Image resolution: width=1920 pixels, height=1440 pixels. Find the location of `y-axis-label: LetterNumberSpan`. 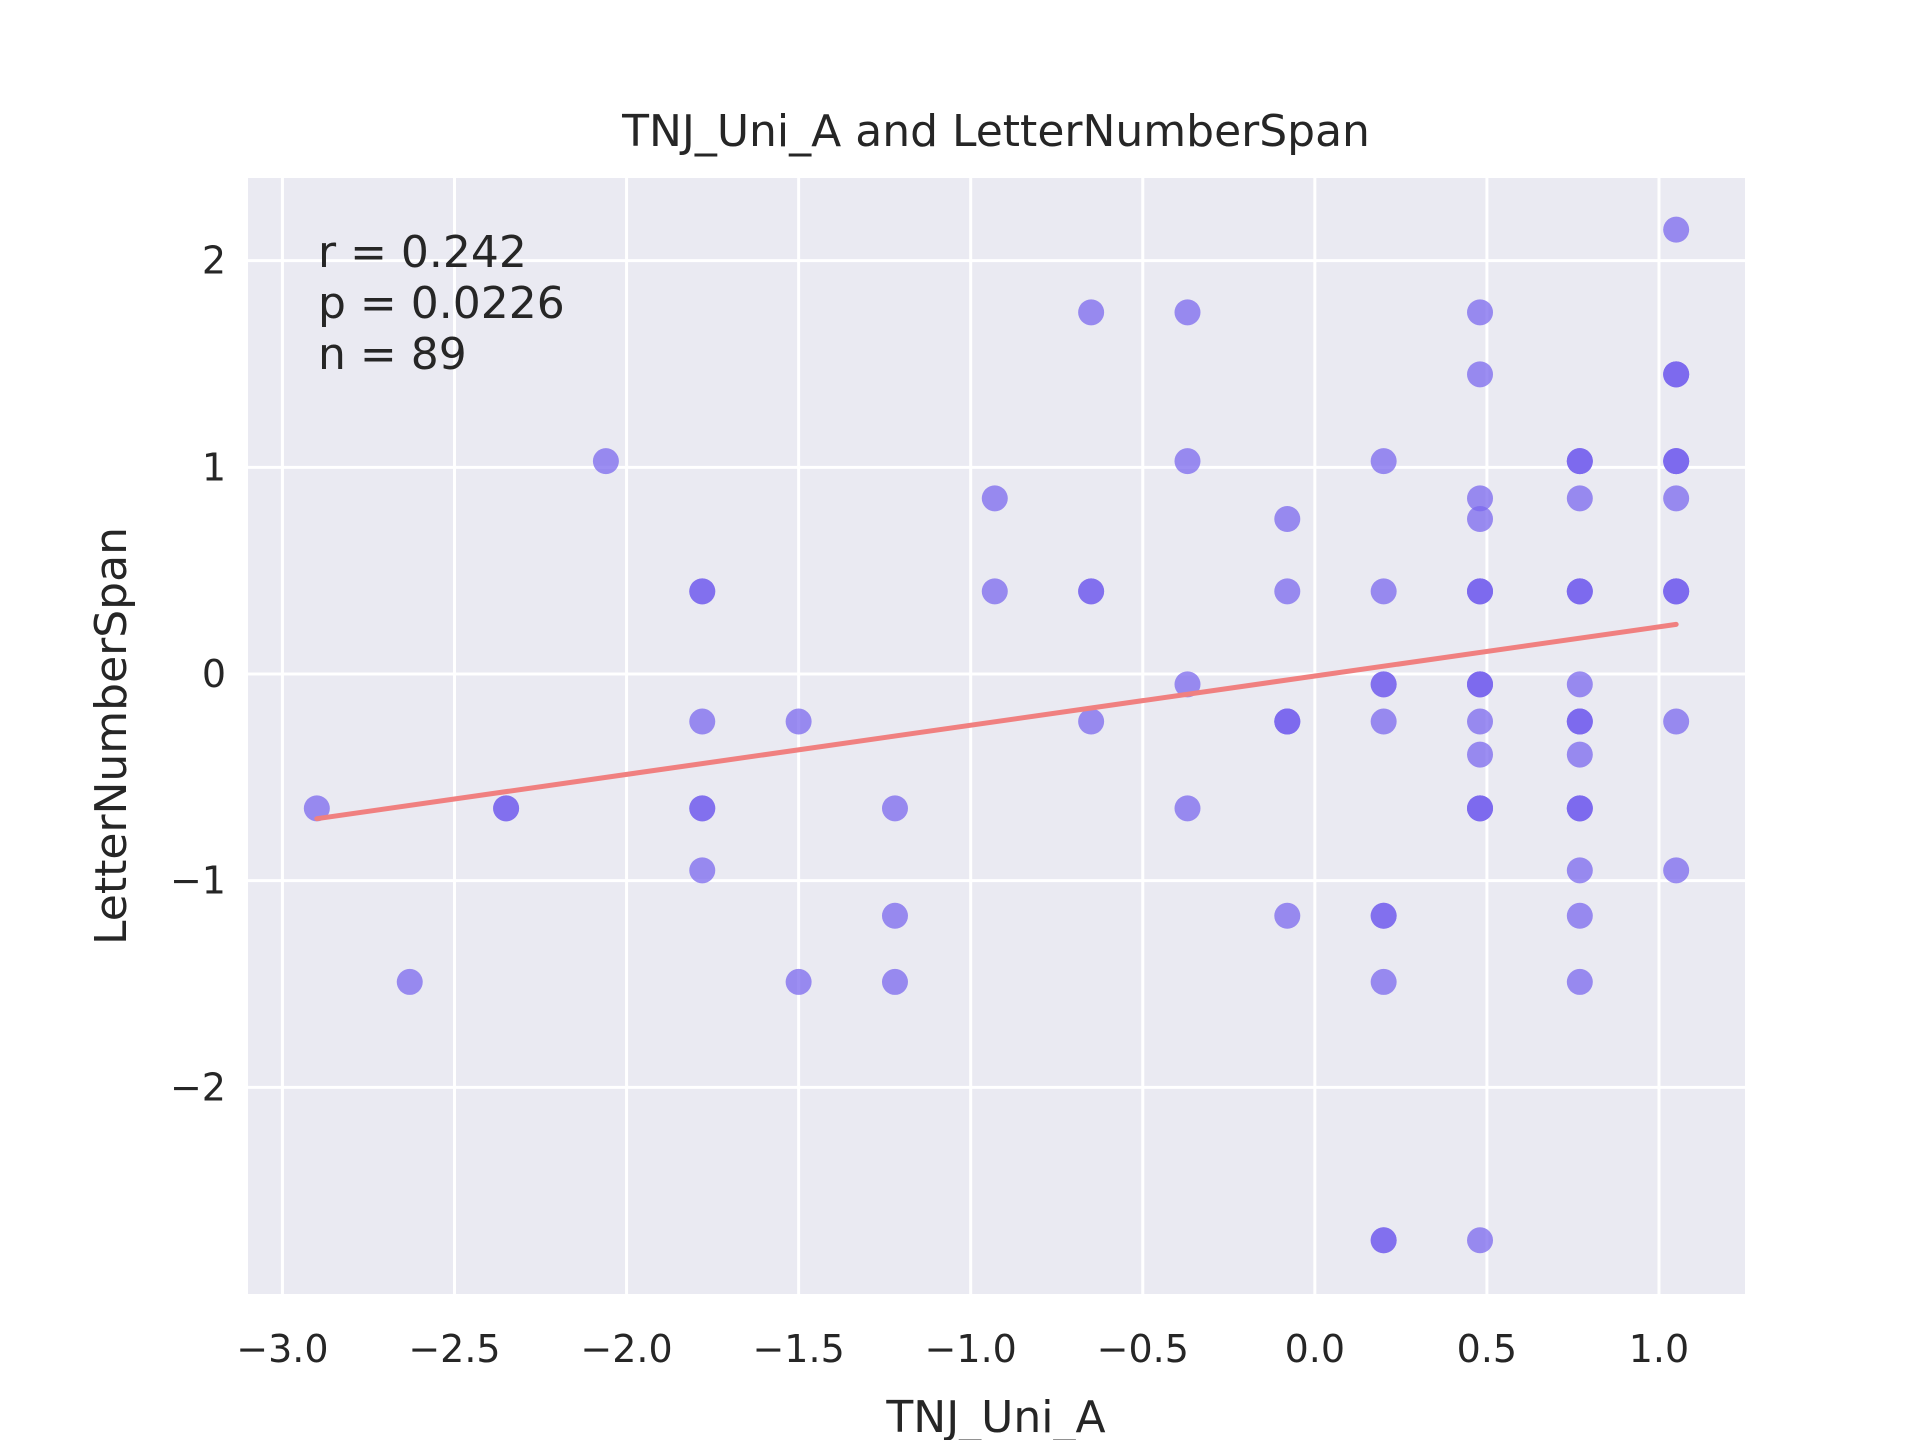

y-axis-label: LetterNumberSpan is located at coordinates (111, 736).